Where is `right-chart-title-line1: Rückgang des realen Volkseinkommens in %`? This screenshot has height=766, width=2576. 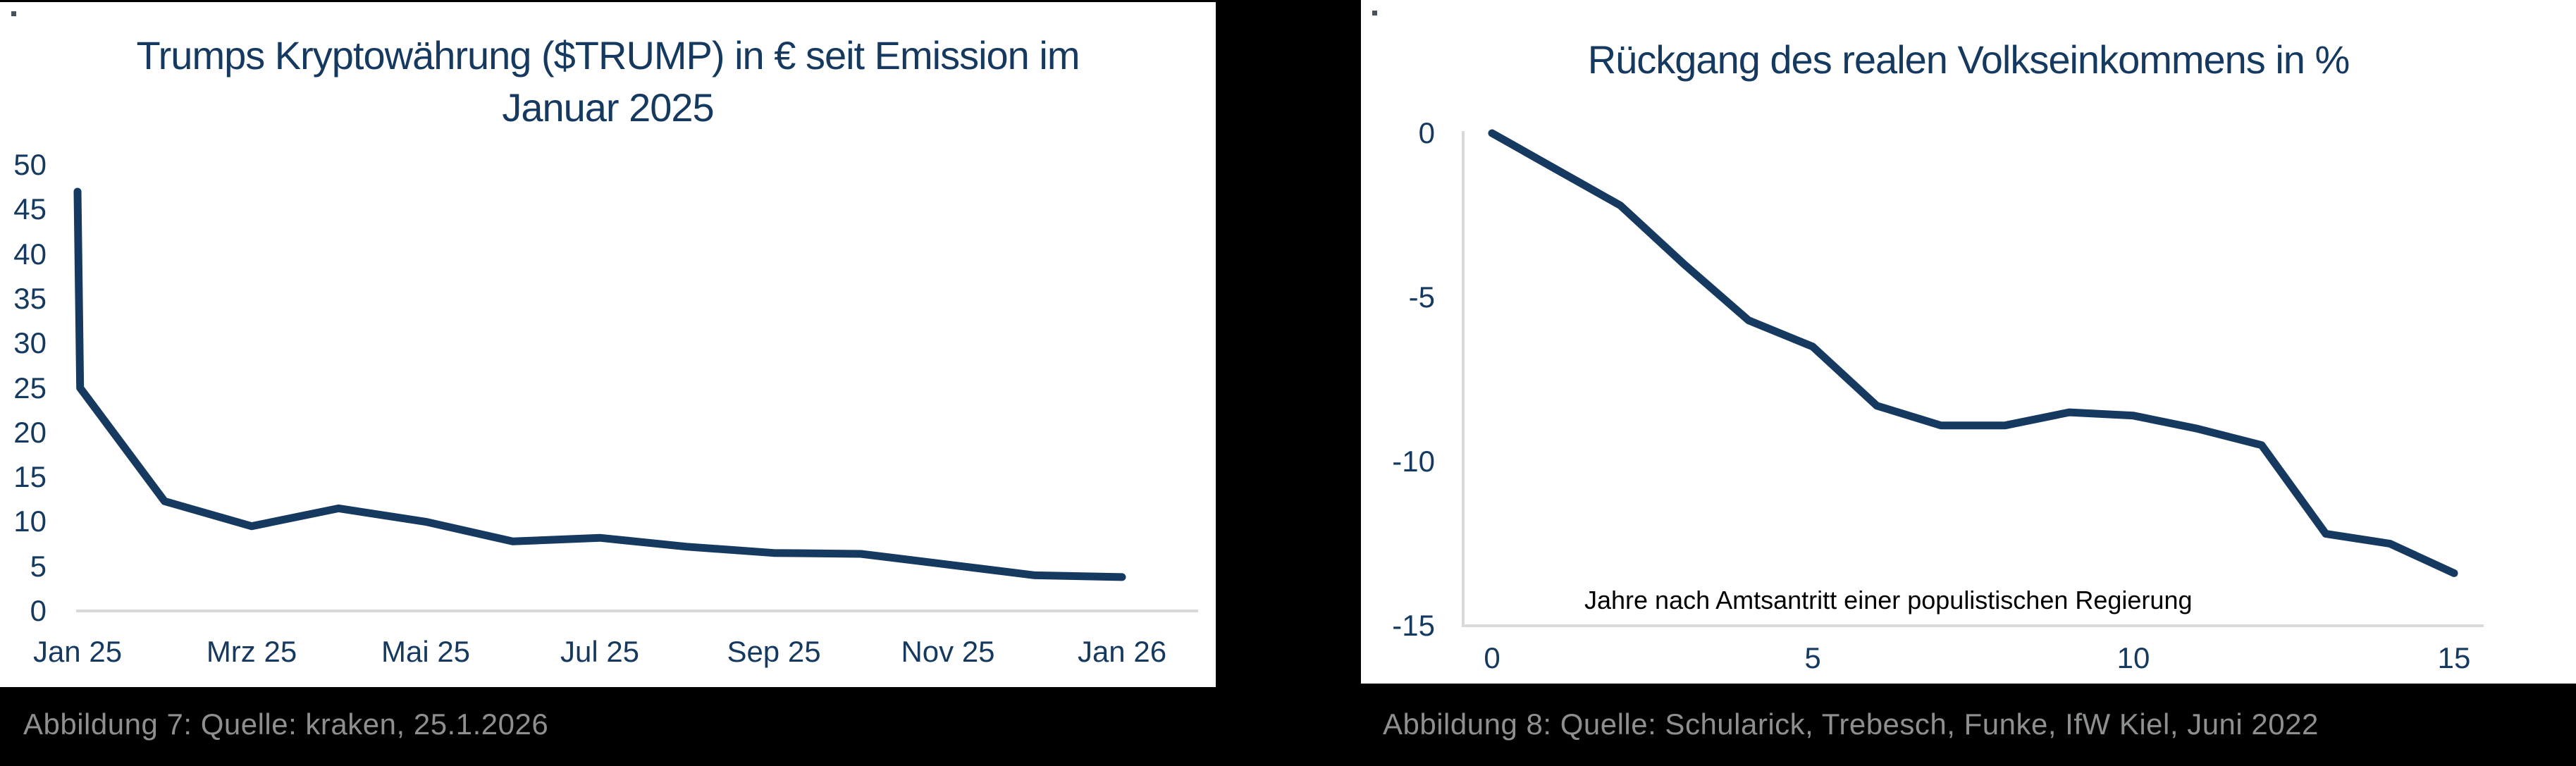
right-chart-title-line1: Rückgang des realen Volkseinkommens in % is located at coordinates (1968, 59).